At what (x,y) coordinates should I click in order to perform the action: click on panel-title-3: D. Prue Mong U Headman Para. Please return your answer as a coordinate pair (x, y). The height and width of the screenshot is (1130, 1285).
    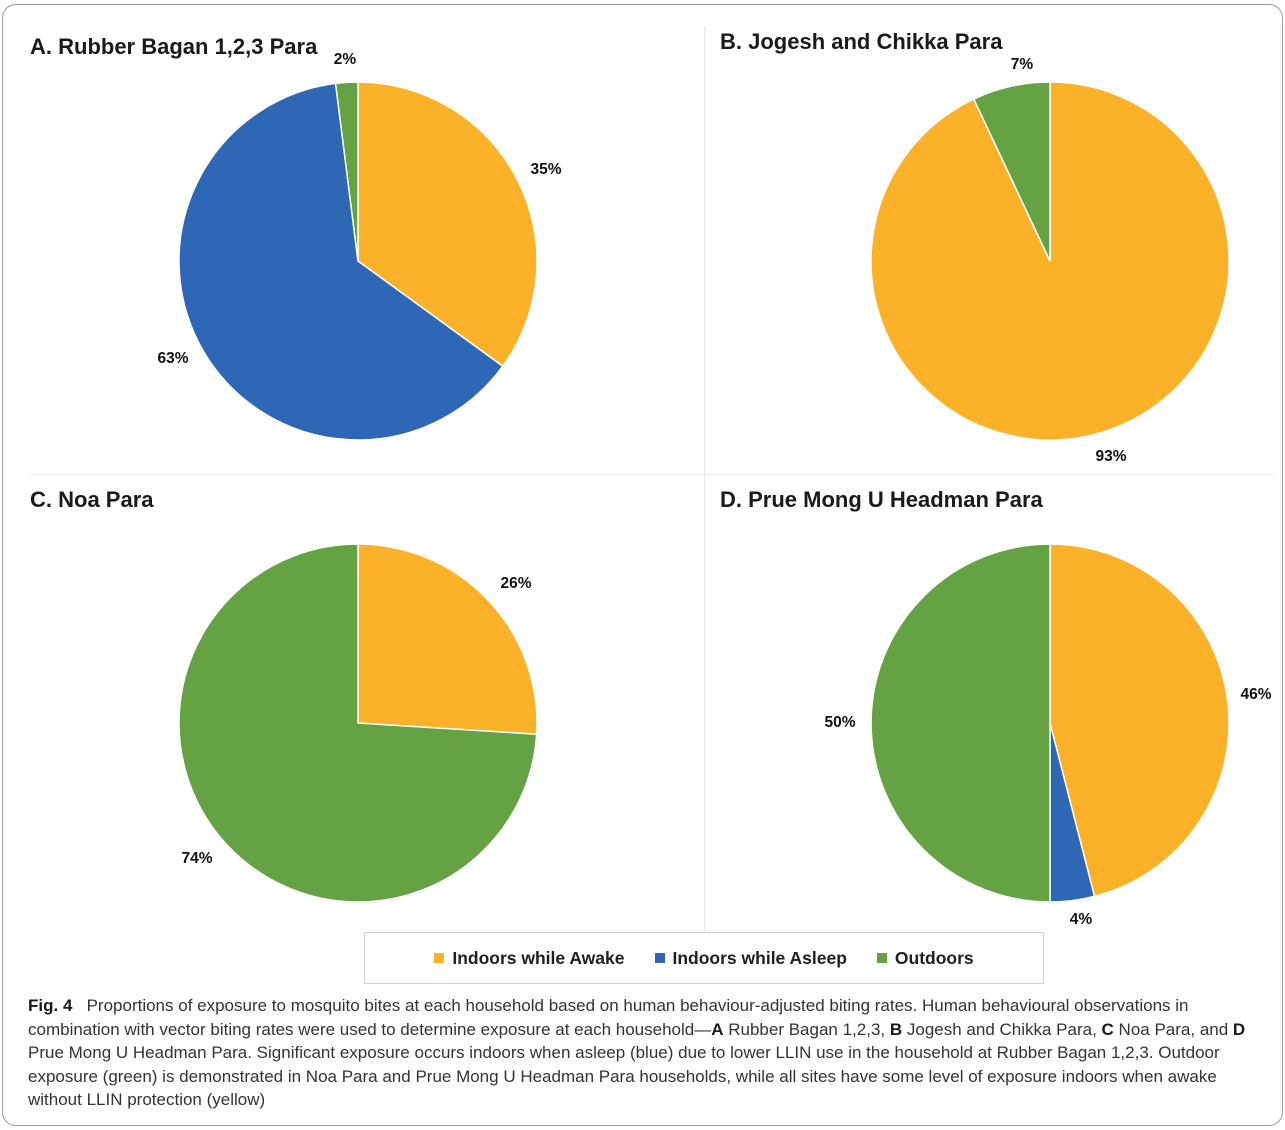
    Looking at the image, I should click on (882, 499).